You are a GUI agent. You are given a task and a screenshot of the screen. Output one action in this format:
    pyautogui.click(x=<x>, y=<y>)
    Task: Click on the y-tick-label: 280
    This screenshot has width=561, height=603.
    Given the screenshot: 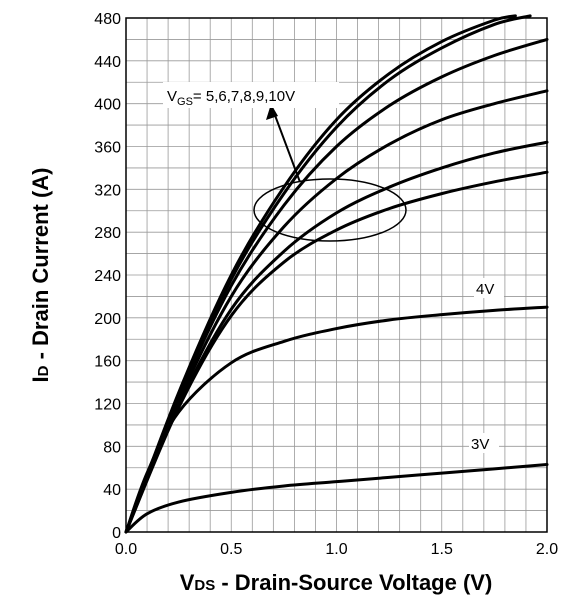 What is the action you would take?
    pyautogui.click(x=107, y=233)
    